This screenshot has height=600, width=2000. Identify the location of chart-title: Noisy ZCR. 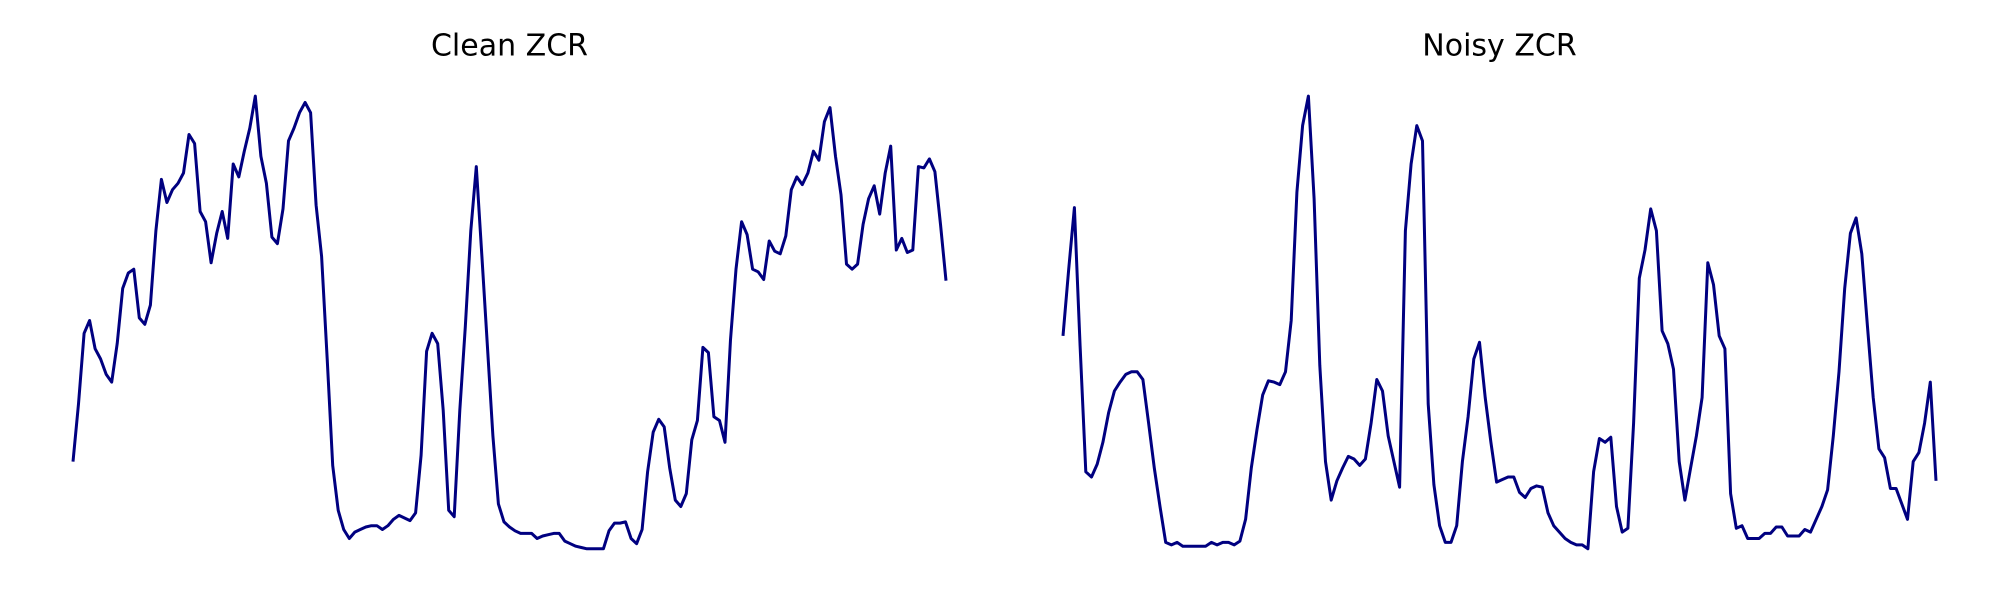
(1499, 46).